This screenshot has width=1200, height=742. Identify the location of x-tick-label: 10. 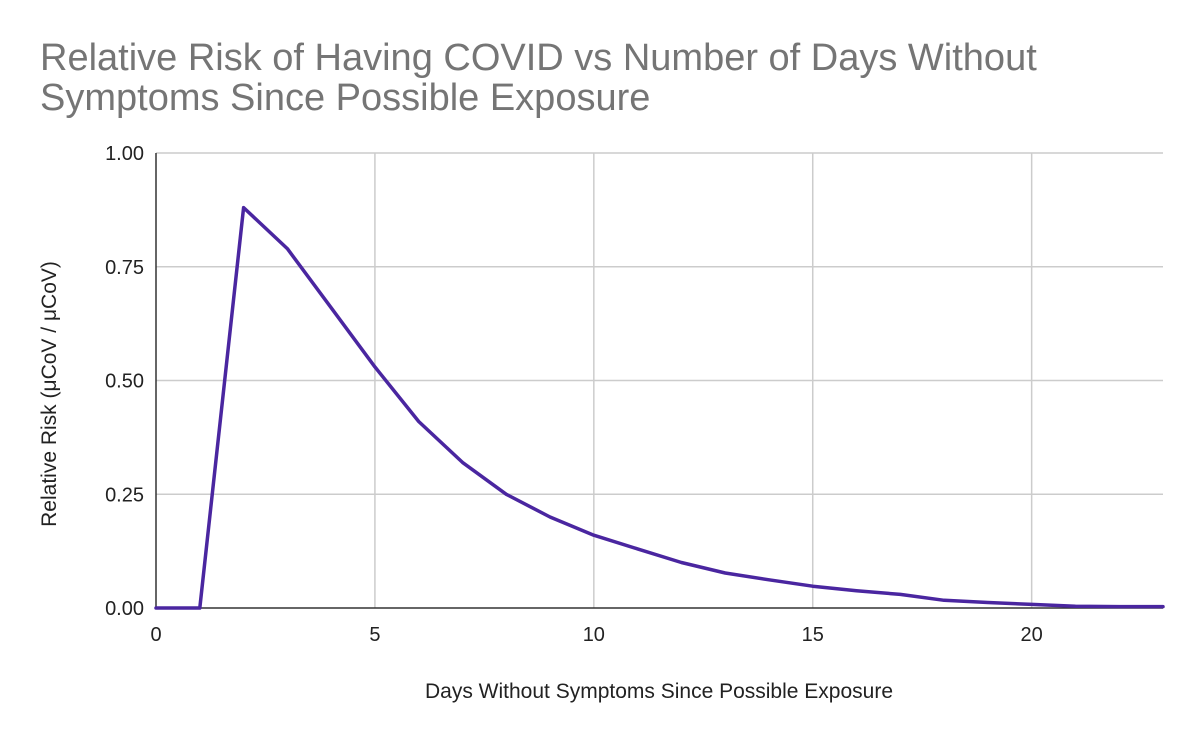
(594, 635).